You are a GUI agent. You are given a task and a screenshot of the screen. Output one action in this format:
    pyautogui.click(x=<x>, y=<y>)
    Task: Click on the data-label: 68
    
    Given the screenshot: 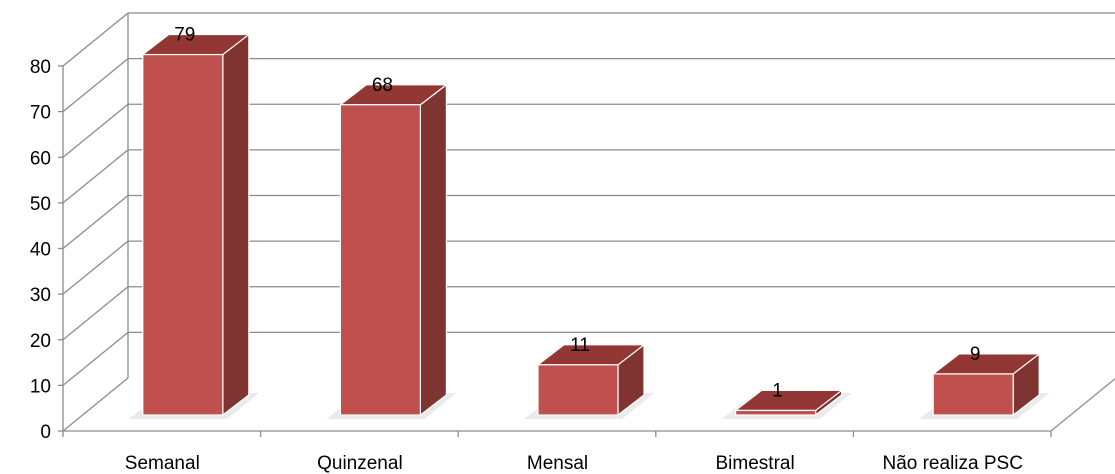 What is the action you would take?
    pyautogui.click(x=382, y=85)
    